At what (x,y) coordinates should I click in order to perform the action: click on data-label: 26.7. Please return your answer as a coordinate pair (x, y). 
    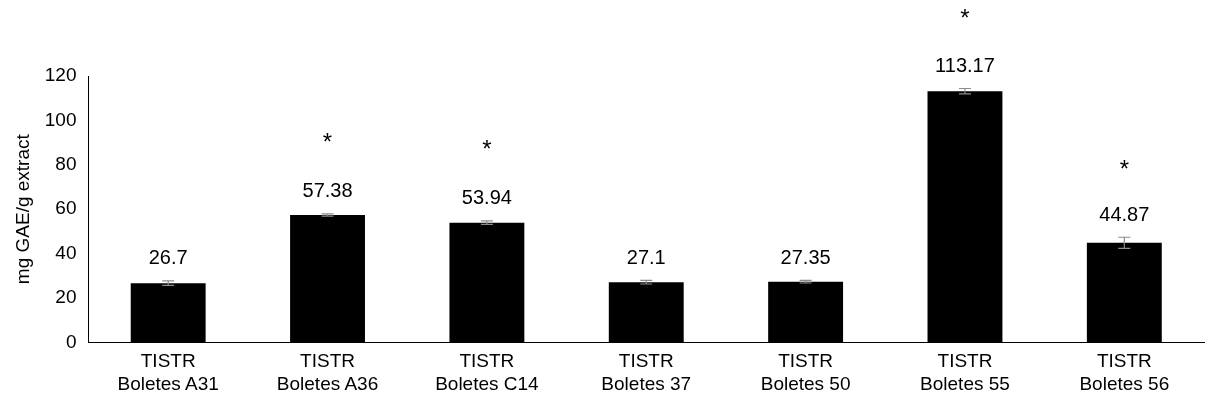
    Looking at the image, I should click on (168, 257).